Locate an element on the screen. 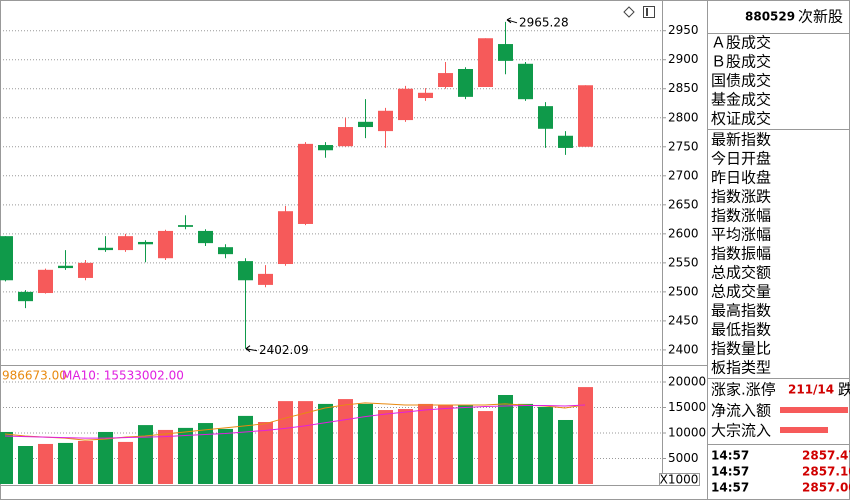  field-label: 昨日收盘 is located at coordinates (741, 178).